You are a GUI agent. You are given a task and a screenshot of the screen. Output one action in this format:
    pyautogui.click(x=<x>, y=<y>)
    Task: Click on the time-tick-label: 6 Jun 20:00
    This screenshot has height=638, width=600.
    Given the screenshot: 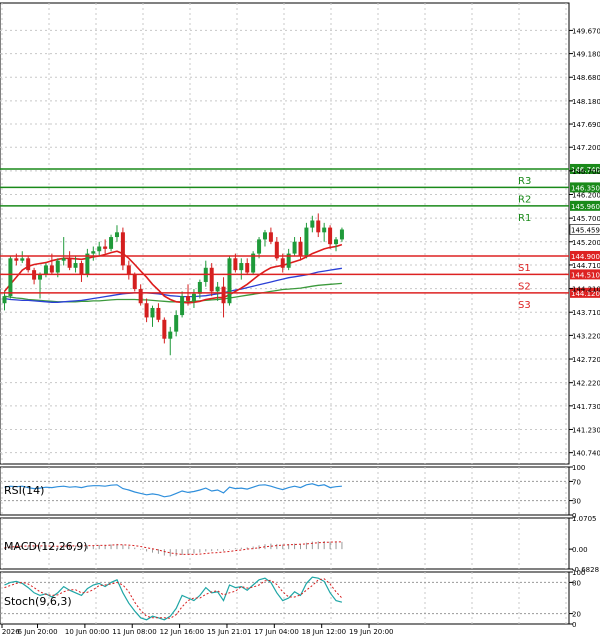 What is the action you would take?
    pyautogui.click(x=38, y=632)
    